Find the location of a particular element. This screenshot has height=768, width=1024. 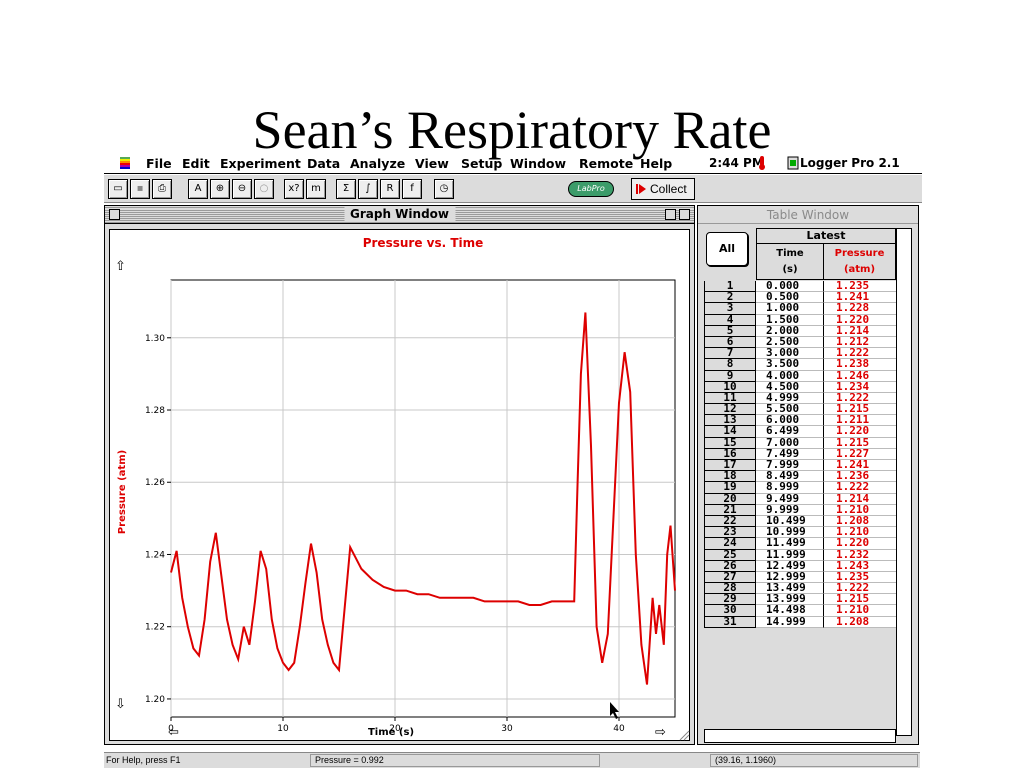

time-cell: 0.500 is located at coordinates (790, 297).